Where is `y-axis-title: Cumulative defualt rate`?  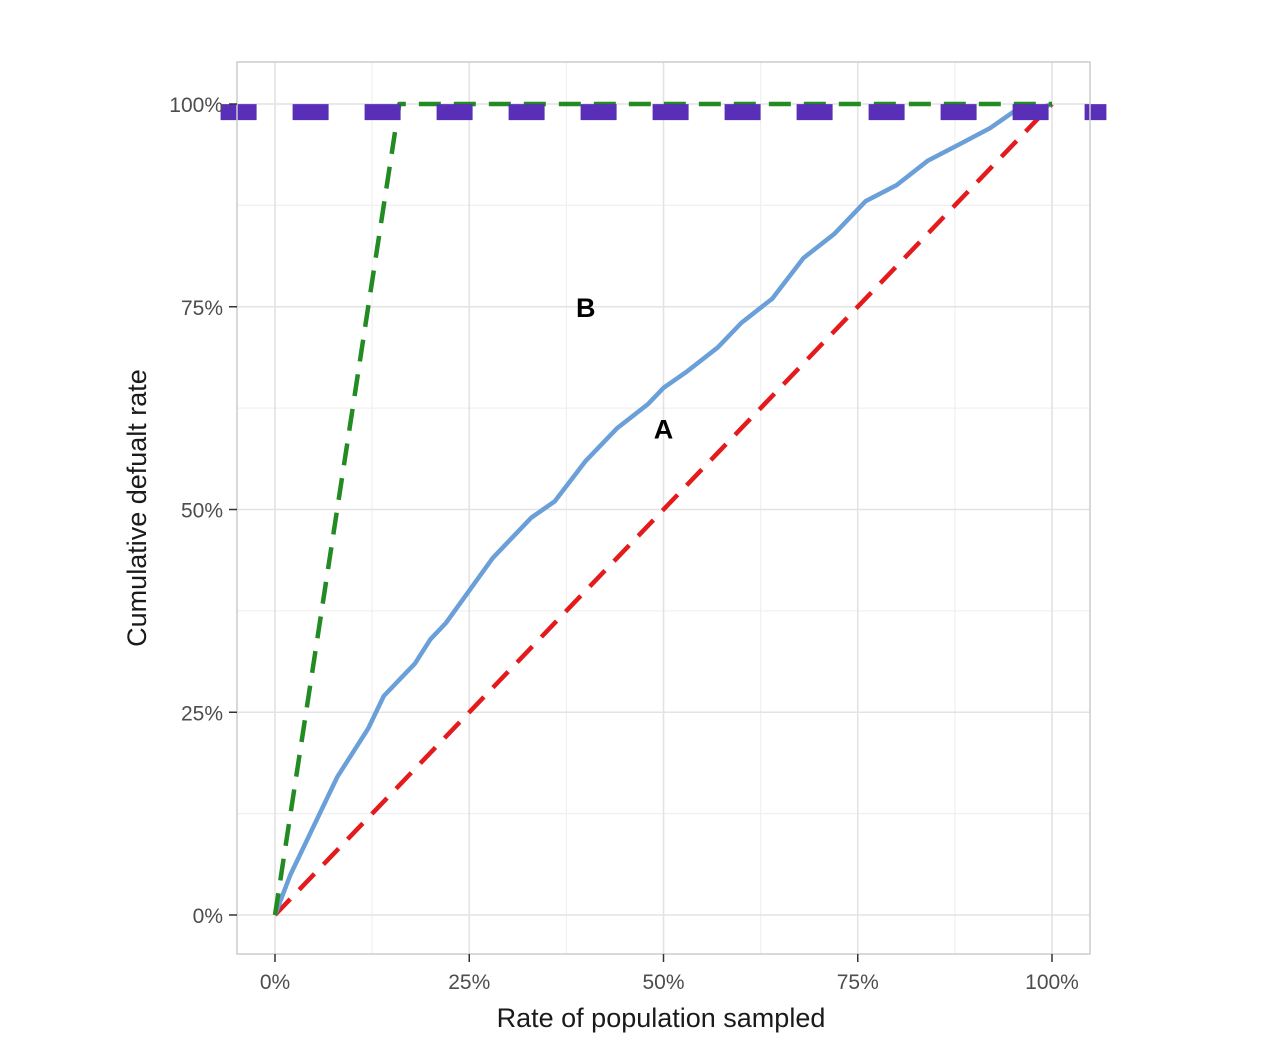 y-axis-title: Cumulative defualt rate is located at coordinates (137, 508).